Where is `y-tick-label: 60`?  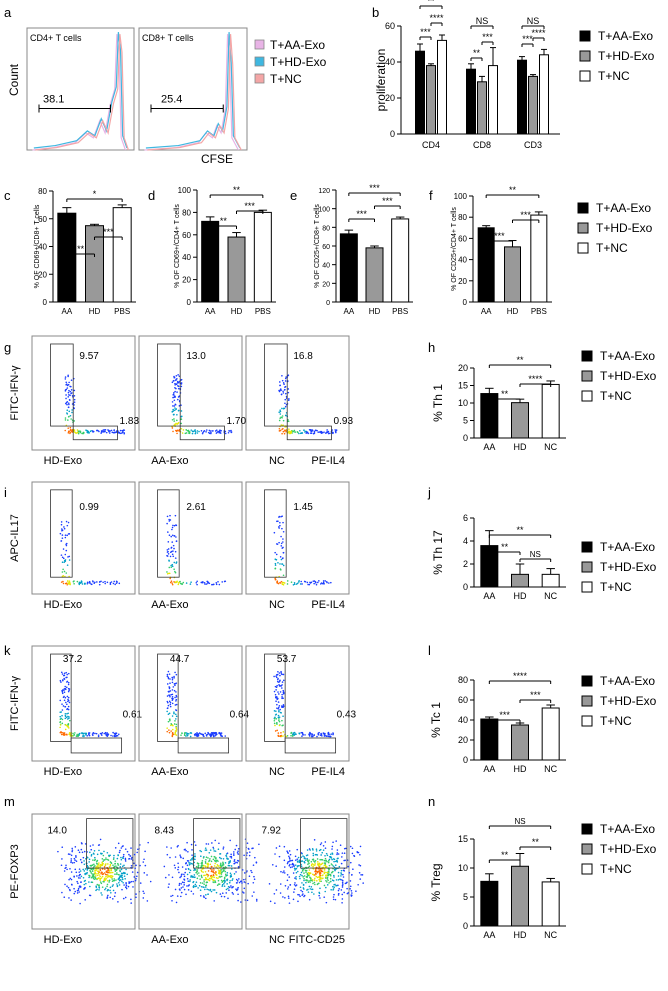
y-tick-label: 60 is located at coordinates (326, 247).